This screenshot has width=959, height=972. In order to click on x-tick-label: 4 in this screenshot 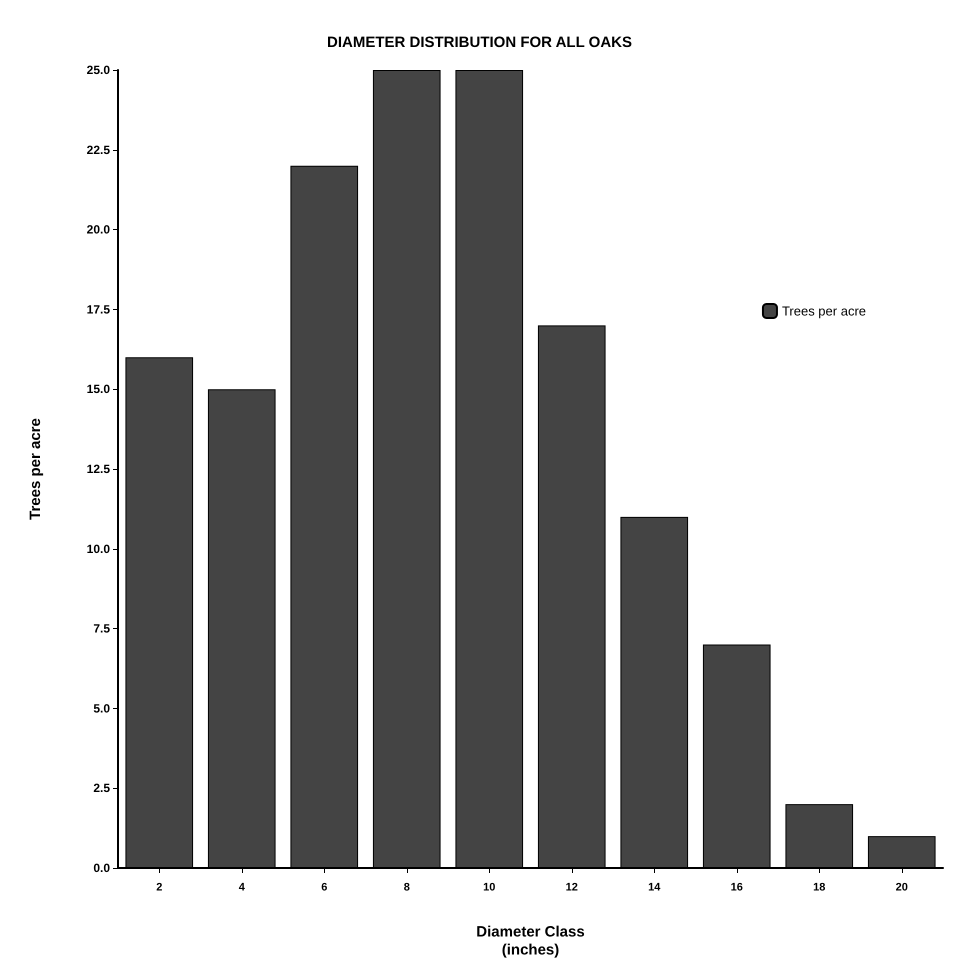, I will do `click(242, 888)`.